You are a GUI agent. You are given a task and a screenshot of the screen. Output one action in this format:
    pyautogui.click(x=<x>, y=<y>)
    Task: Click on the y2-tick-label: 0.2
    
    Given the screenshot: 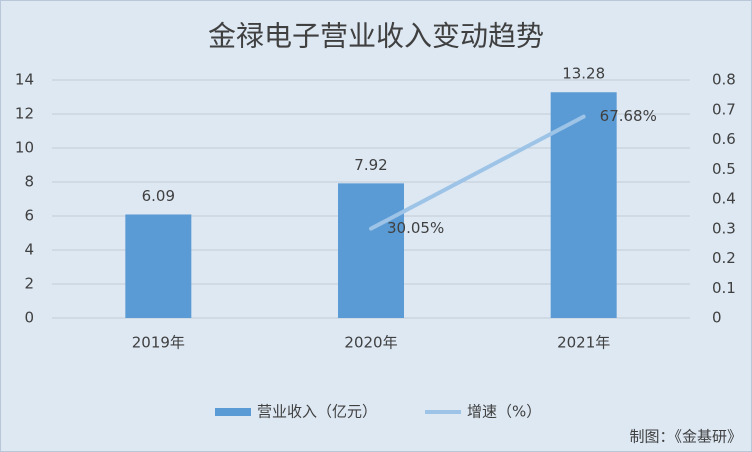 What is the action you would take?
    pyautogui.click(x=724, y=258)
    